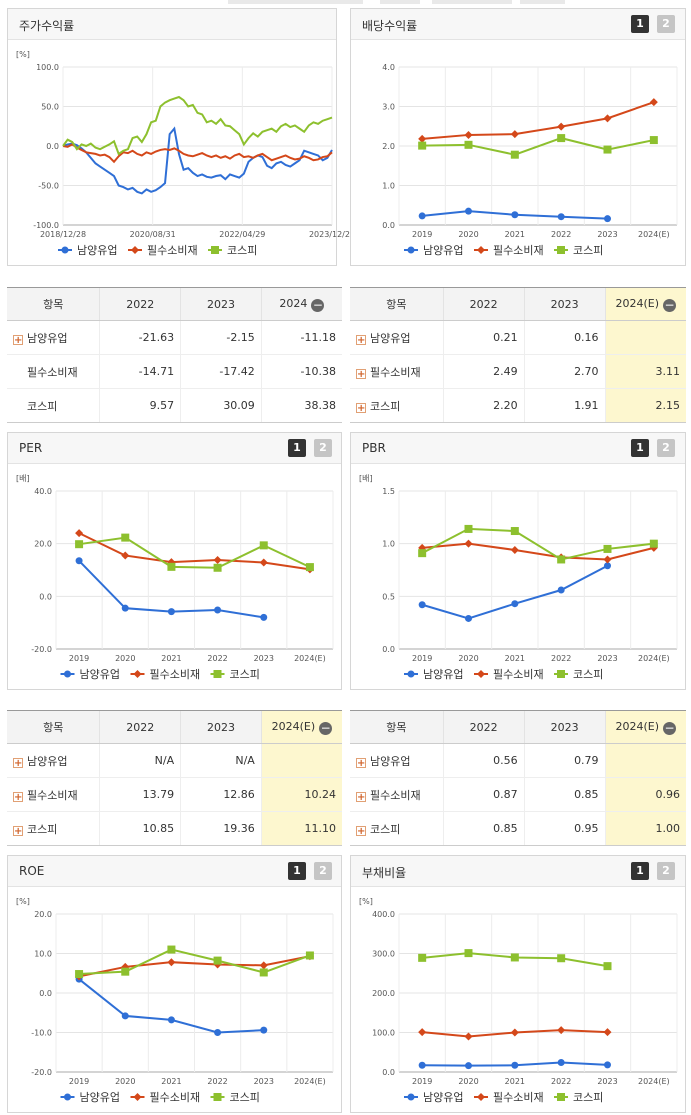  Describe the element at coordinates (53, 371) in the screenshot. I see `row-label: 필수소비재` at that location.